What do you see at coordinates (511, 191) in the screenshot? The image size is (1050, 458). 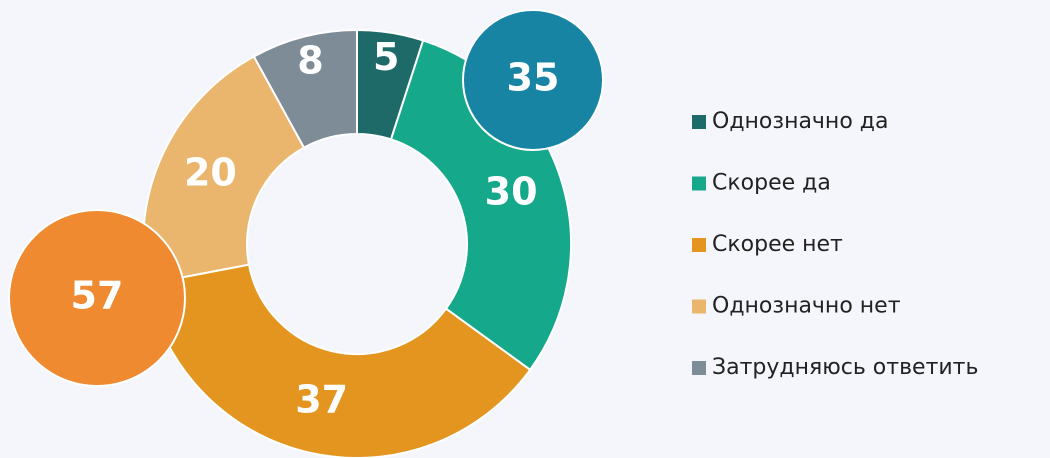 I see `data-label: 30` at bounding box center [511, 191].